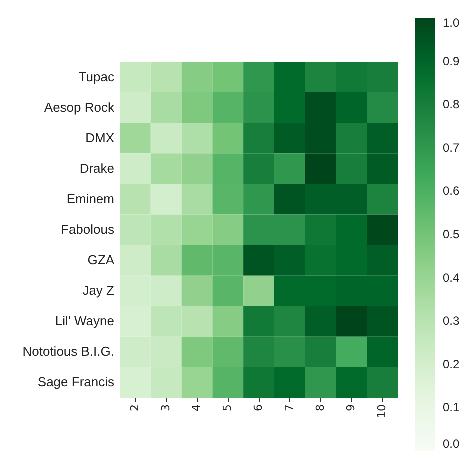  Describe the element at coordinates (135, 408) in the screenshot. I see `x-tick-label: 2` at that location.